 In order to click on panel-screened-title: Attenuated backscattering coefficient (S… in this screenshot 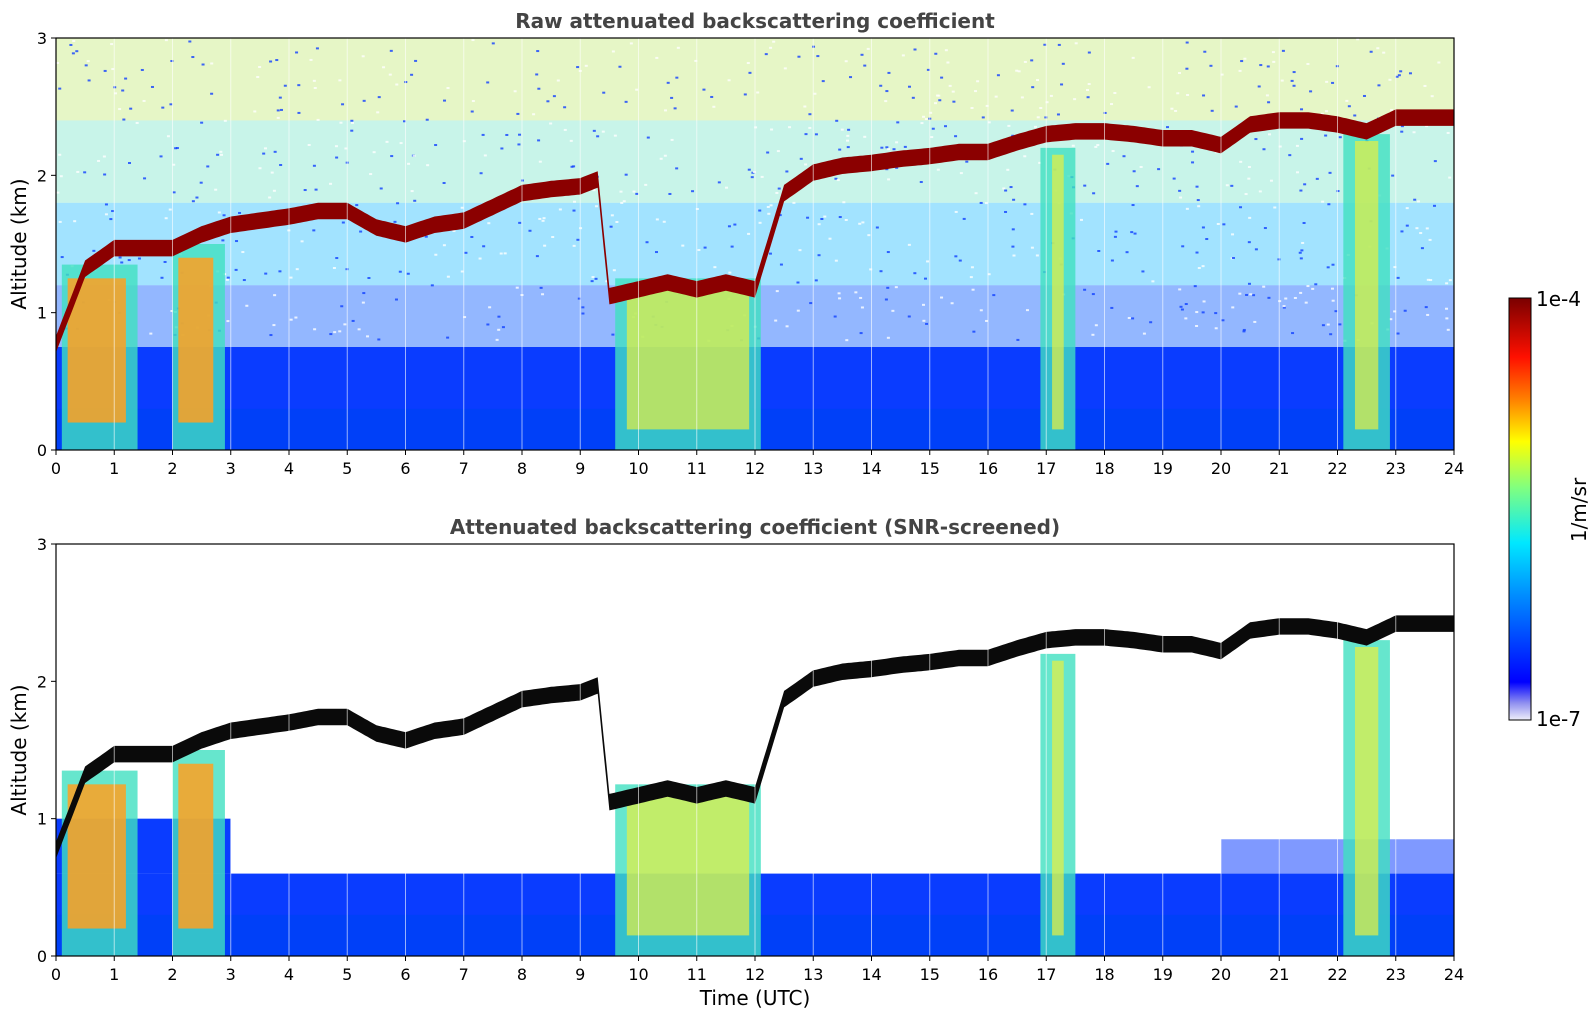, I will do `click(755, 527)`.